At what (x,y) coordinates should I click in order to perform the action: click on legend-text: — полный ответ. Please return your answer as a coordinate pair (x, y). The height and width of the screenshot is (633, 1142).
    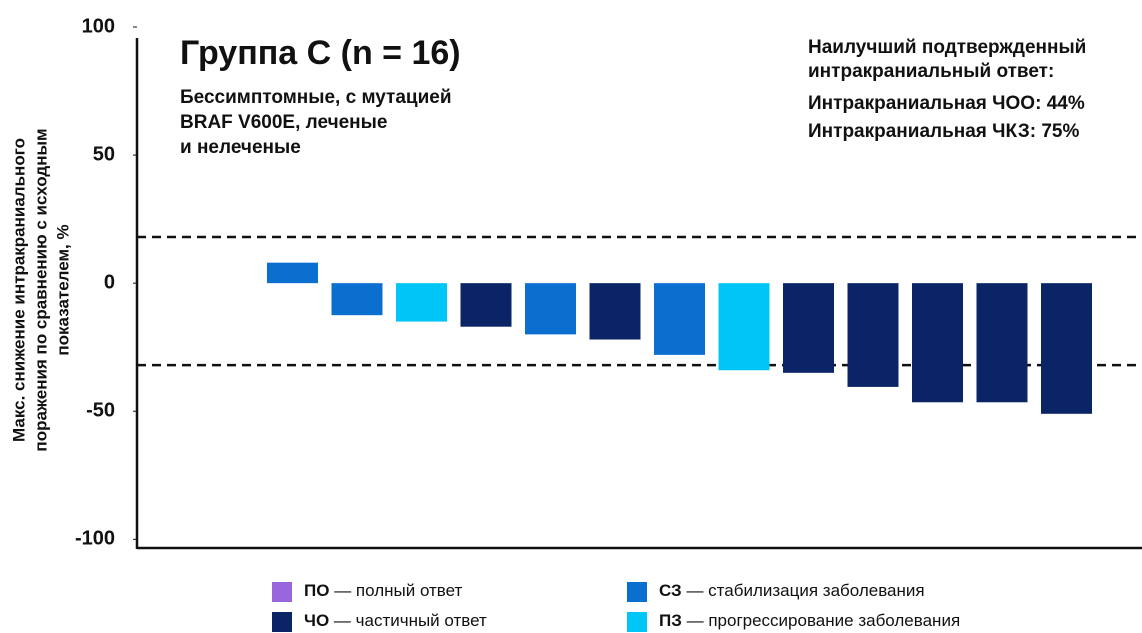
    Looking at the image, I should click on (398, 590).